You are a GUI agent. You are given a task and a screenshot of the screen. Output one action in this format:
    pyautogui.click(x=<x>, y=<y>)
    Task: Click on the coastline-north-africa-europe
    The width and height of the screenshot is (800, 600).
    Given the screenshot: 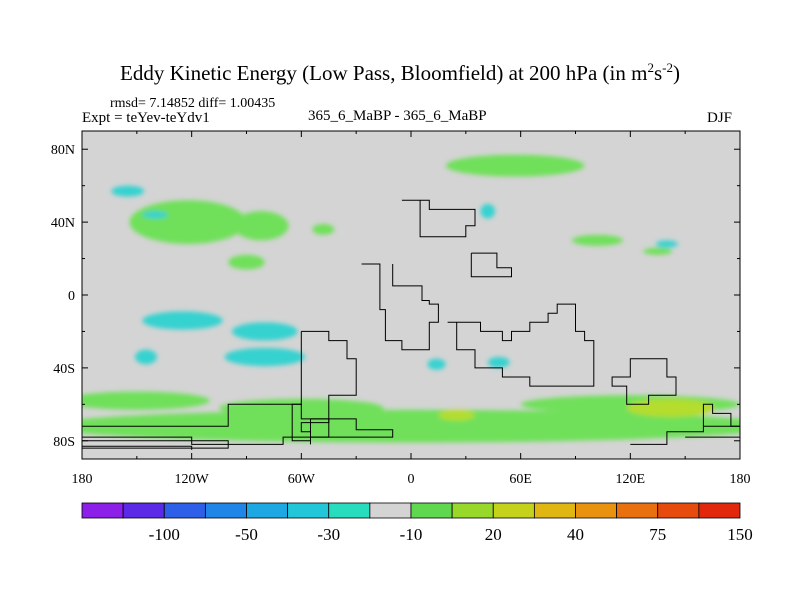 What is the action you would take?
    pyautogui.click(x=438, y=218)
    